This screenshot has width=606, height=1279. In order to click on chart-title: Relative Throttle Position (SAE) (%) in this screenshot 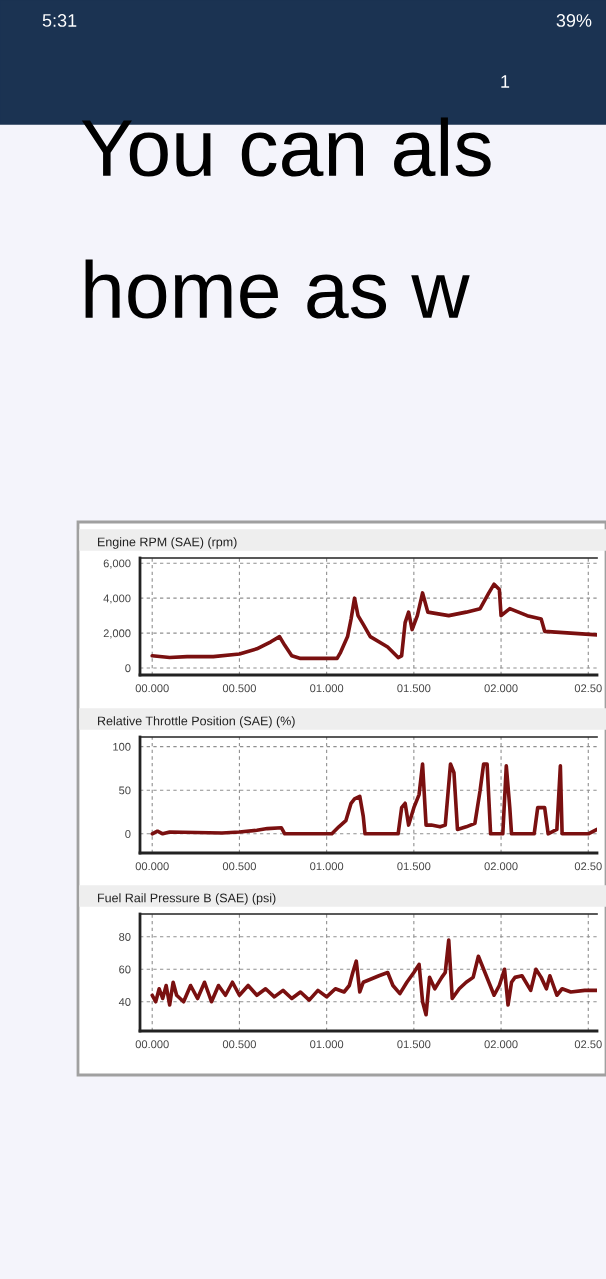, I will do `click(196, 722)`.